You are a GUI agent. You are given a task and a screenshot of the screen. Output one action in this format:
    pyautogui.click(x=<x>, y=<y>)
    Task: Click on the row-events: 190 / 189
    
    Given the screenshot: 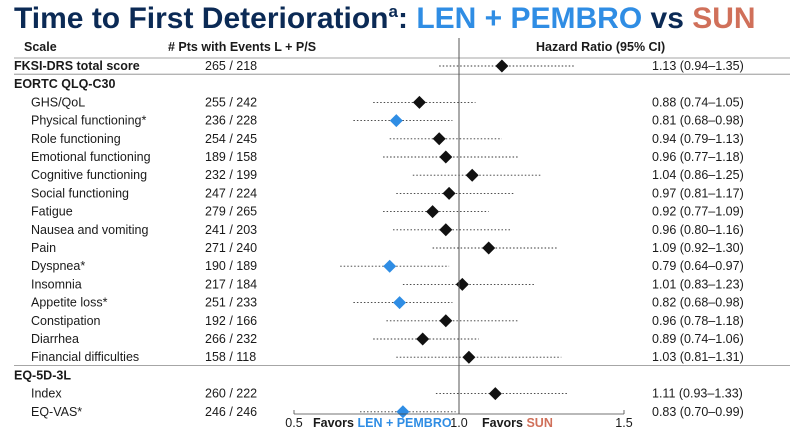 What is the action you would take?
    pyautogui.click(x=231, y=266)
    